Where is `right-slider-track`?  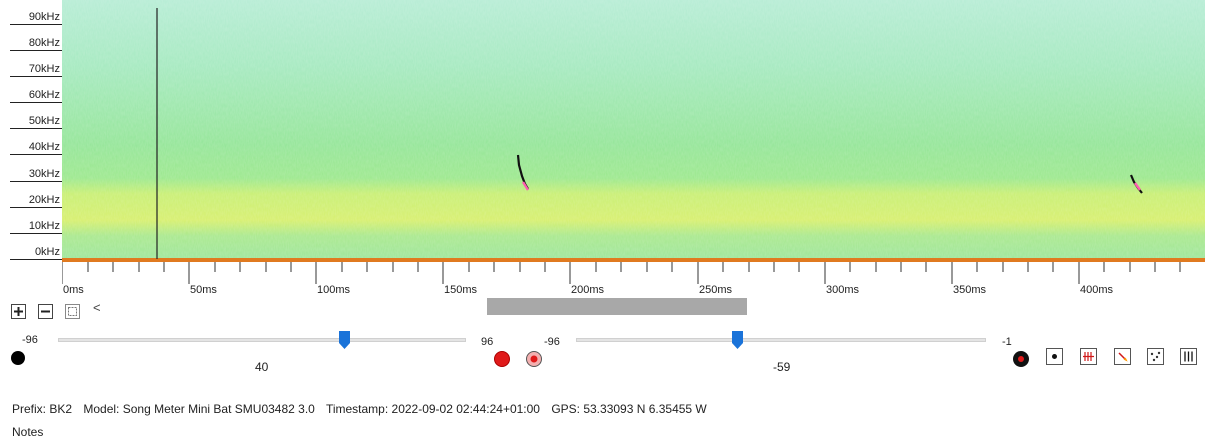 right-slider-track is located at coordinates (781, 340).